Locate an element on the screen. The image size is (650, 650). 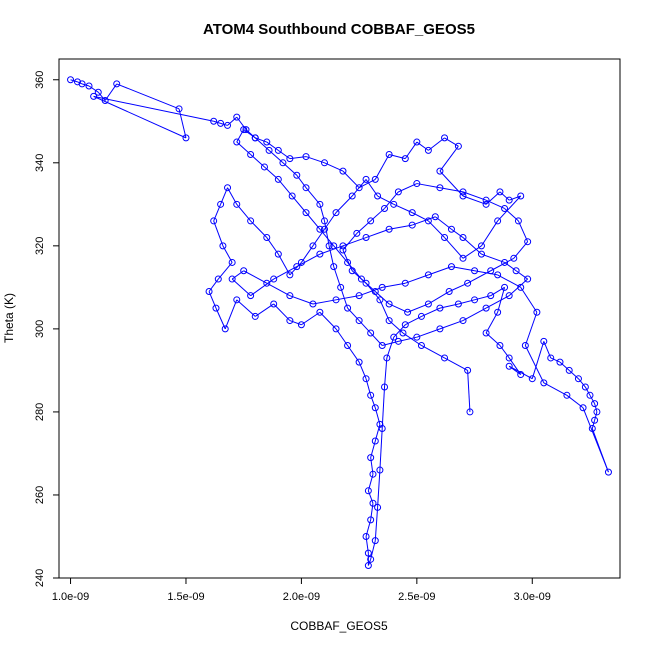
x-tick-label: 3.0e-09 is located at coordinates (532, 597).